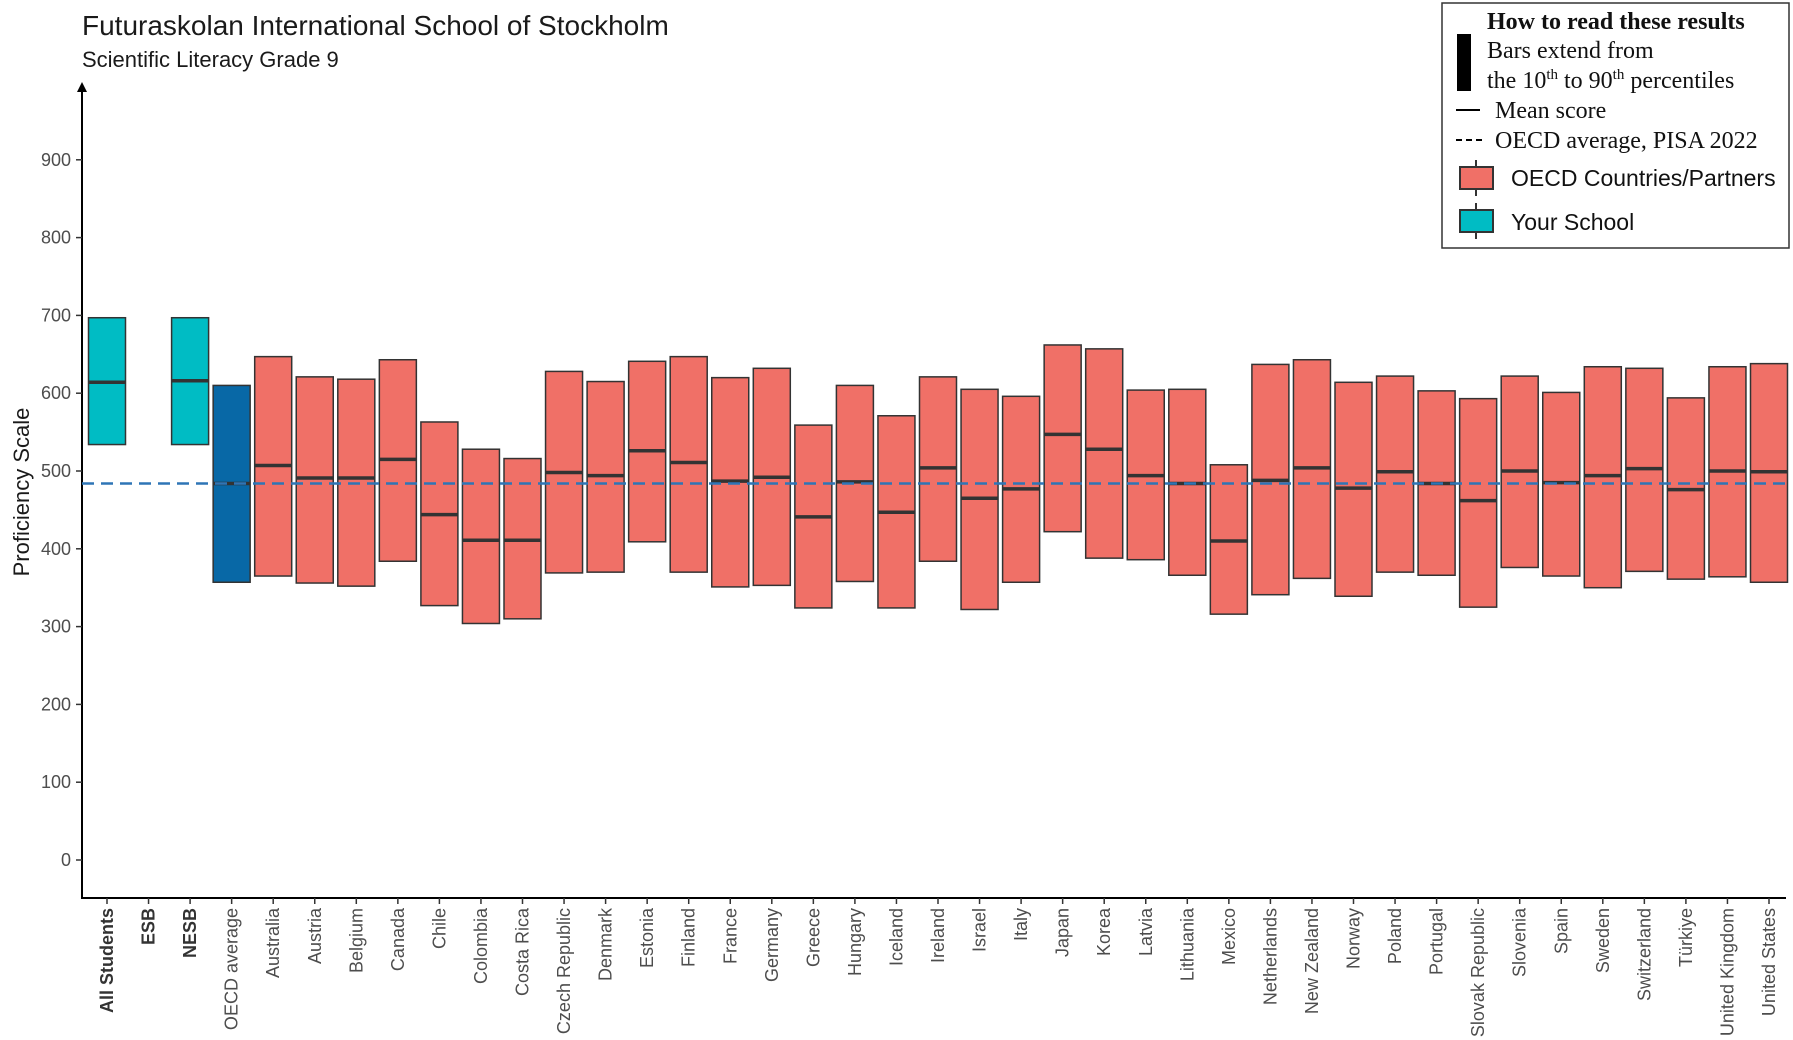 The height and width of the screenshot is (1040, 1793). I want to click on y-tick-label: 300, so click(56, 627).